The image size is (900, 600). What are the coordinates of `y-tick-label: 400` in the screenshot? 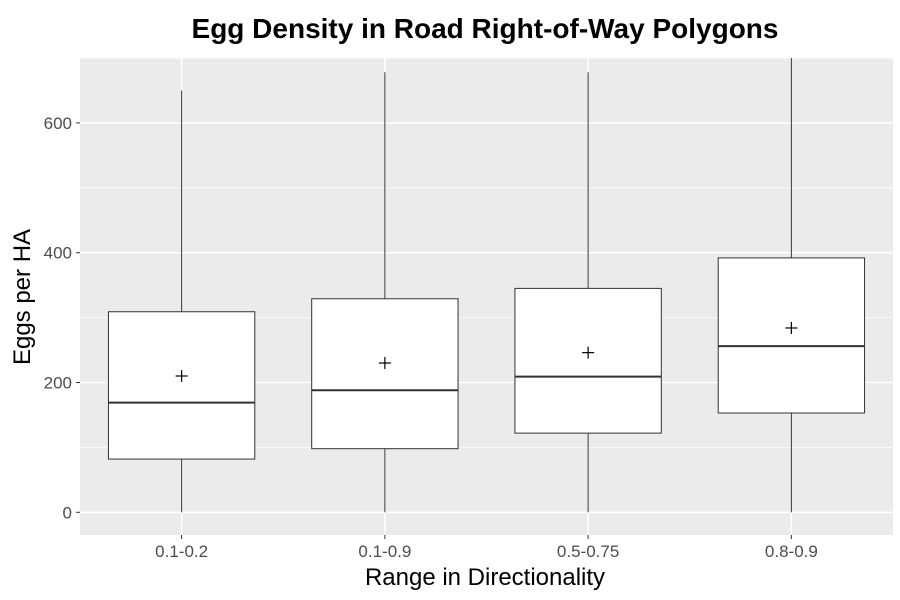 It's located at (58, 253).